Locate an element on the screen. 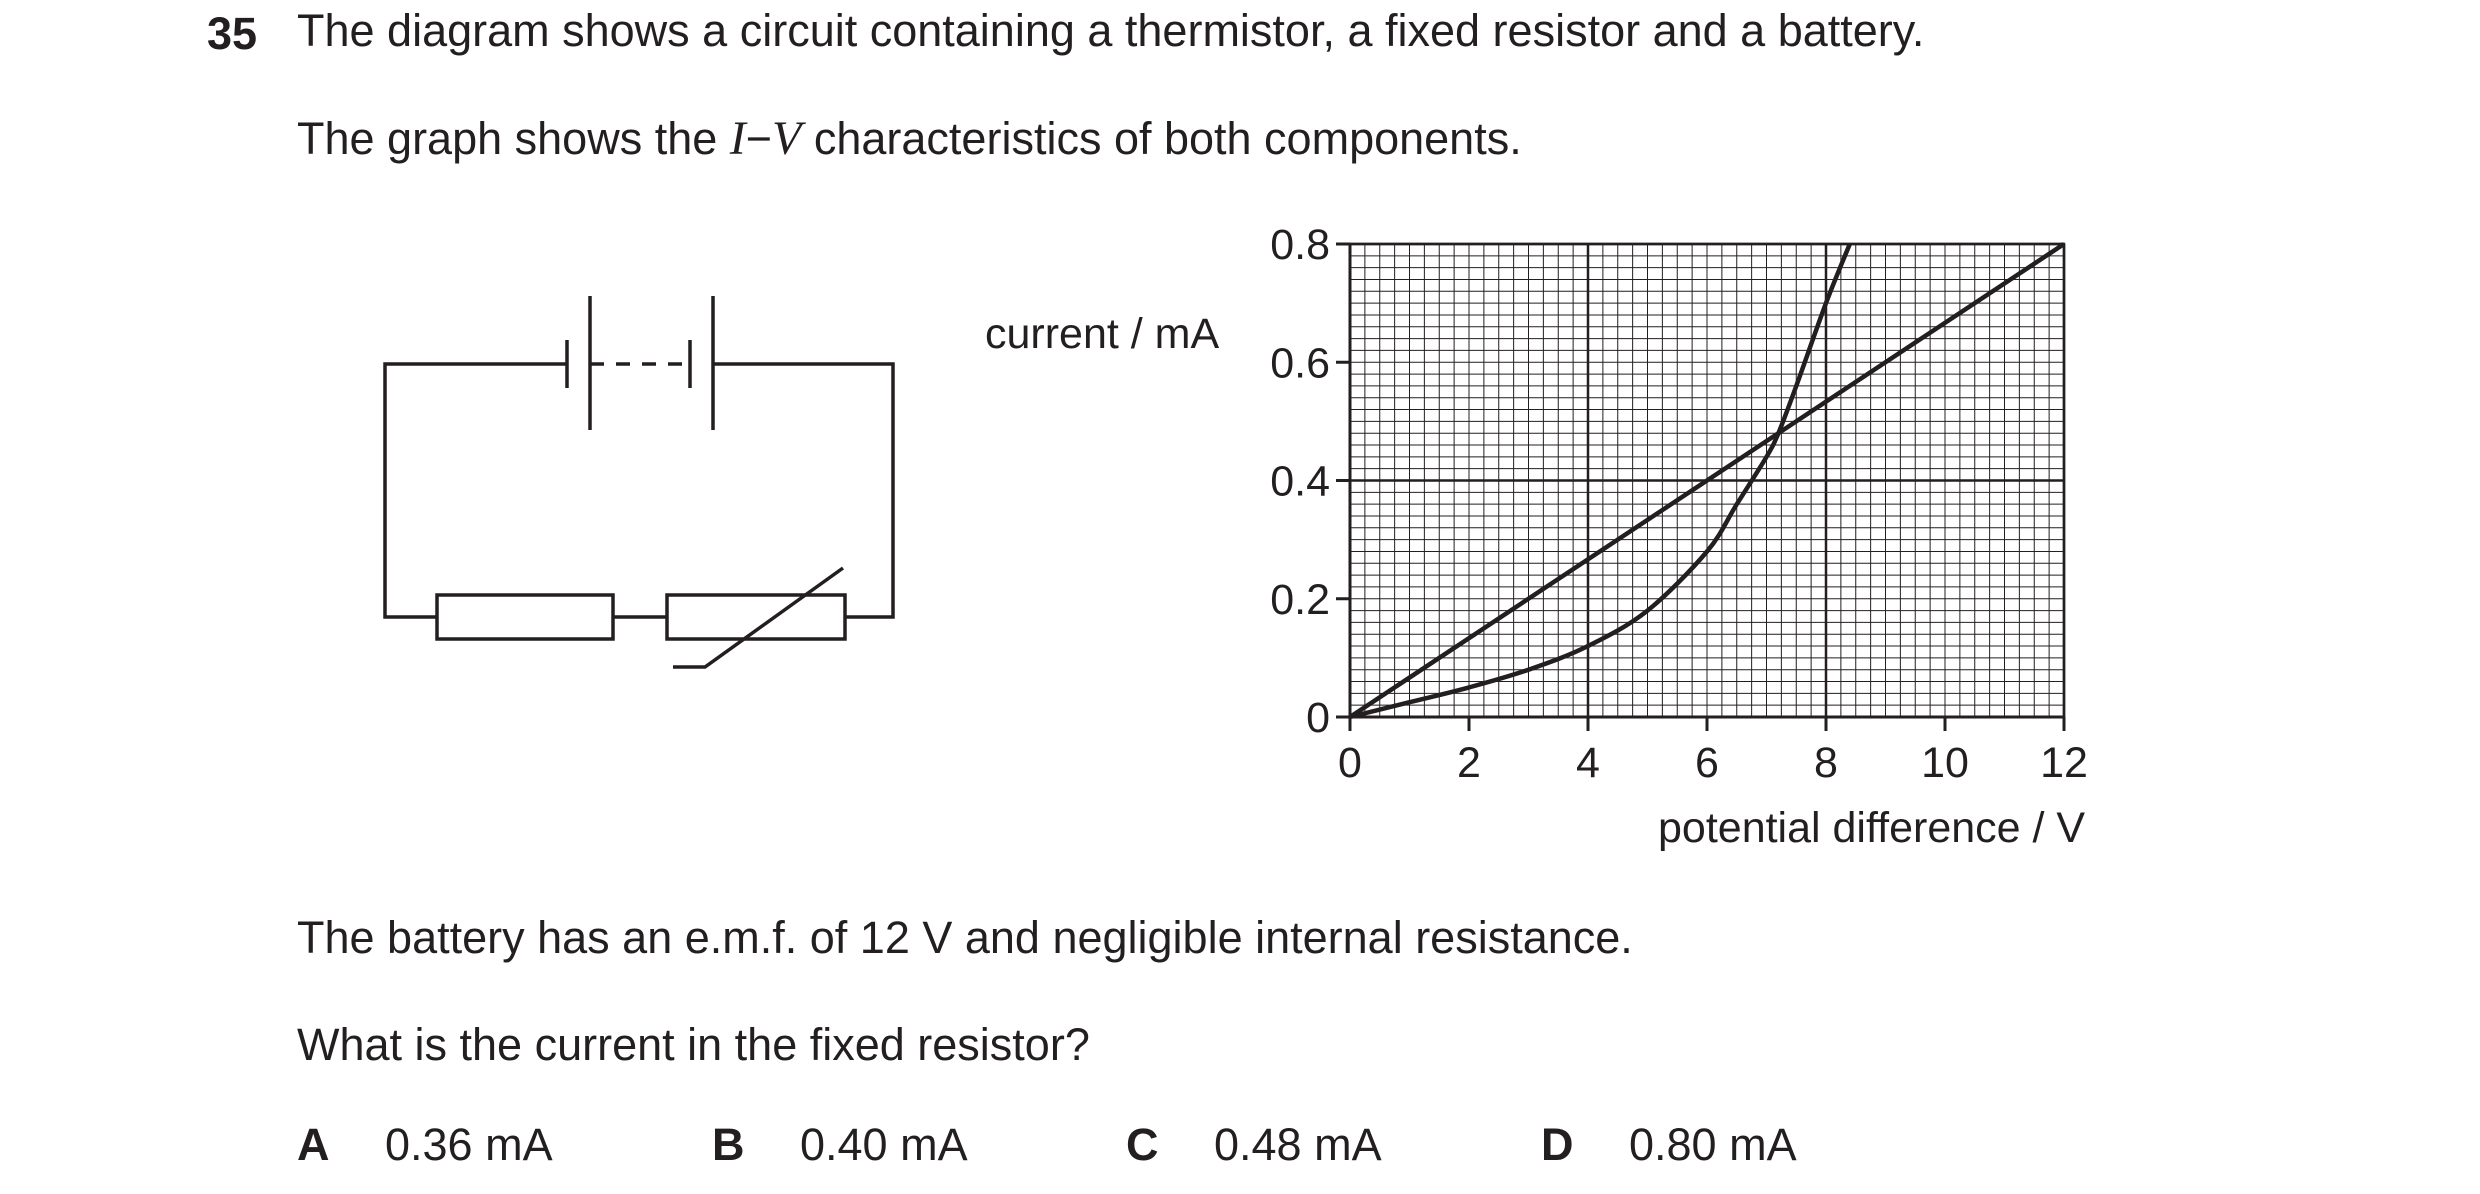  fixed-resistor is located at coordinates (525, 617).